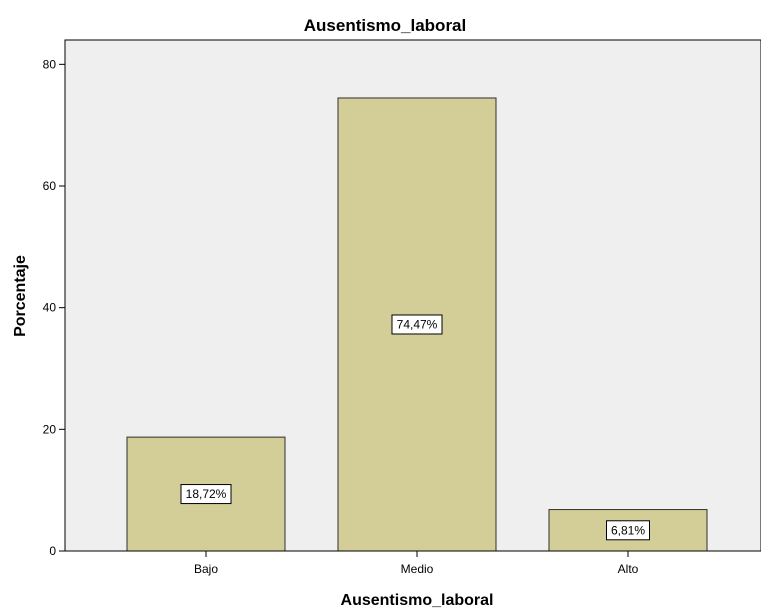 The height and width of the screenshot is (610, 761). I want to click on chart-title: Ausentismo_laboral, so click(385, 25).